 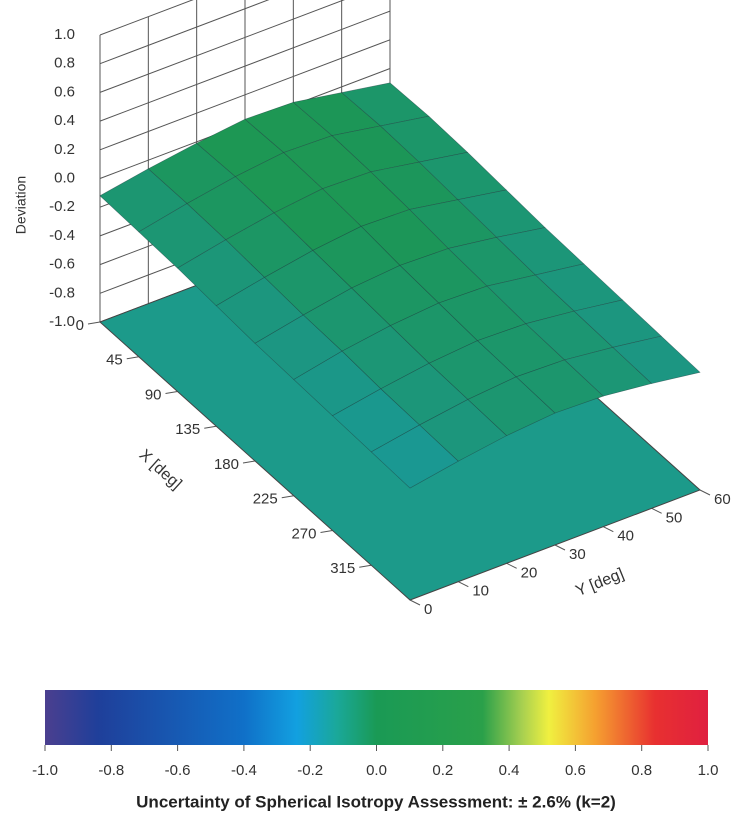 What do you see at coordinates (509, 770) in the screenshot?
I see `colorbar-tick-label: 0.4` at bounding box center [509, 770].